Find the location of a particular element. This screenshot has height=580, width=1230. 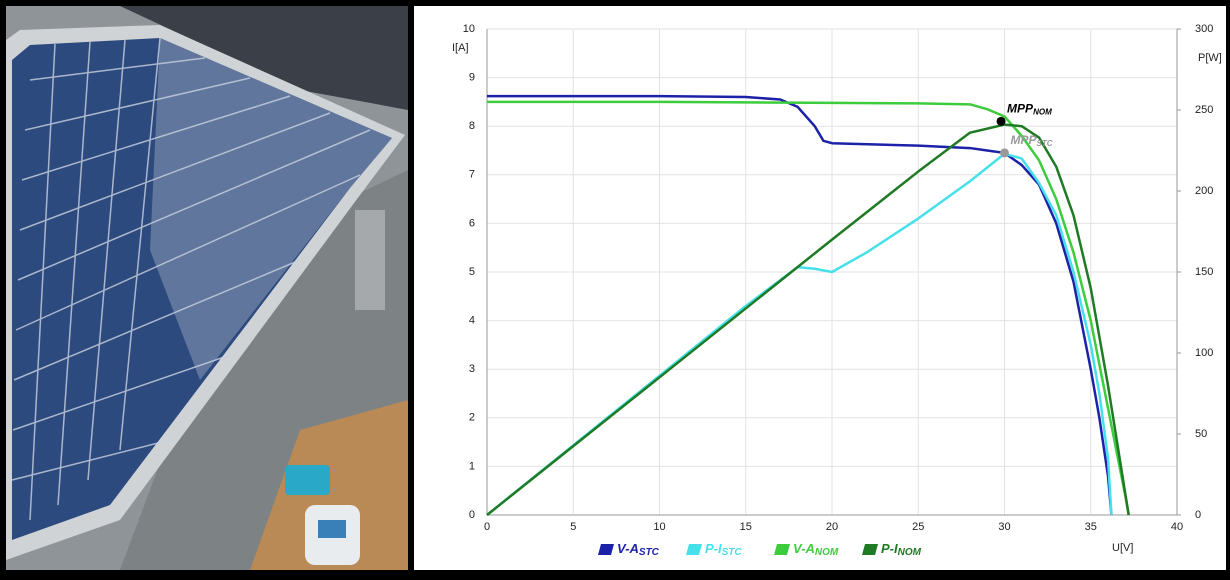

y2-tick-label: 150 is located at coordinates (1204, 272).